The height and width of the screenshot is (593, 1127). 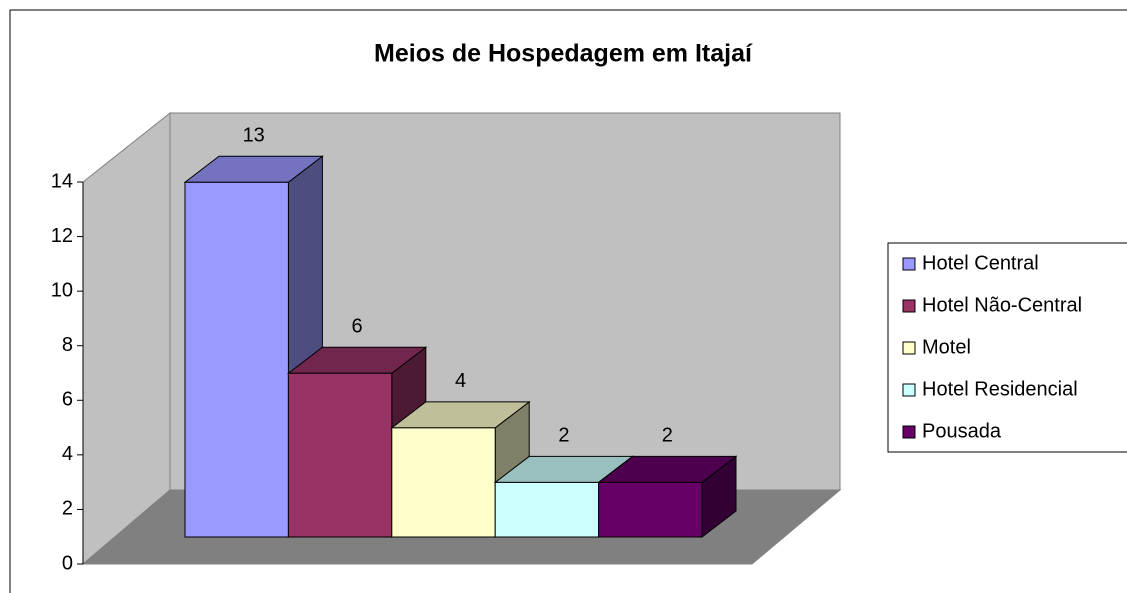 I want to click on y-tick-label: 6, so click(x=67, y=400).